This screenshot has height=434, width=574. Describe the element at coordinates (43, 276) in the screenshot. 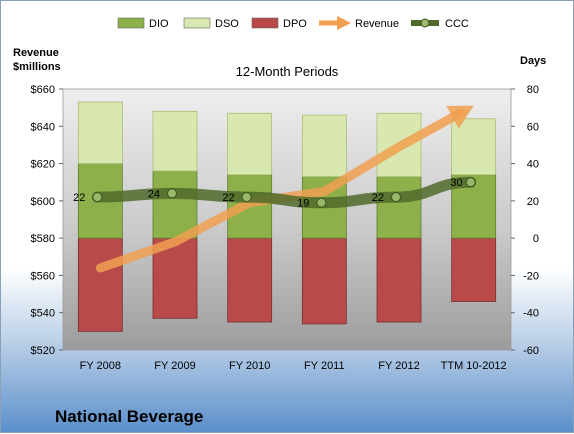

I see `left-tick-label: $560` at that location.